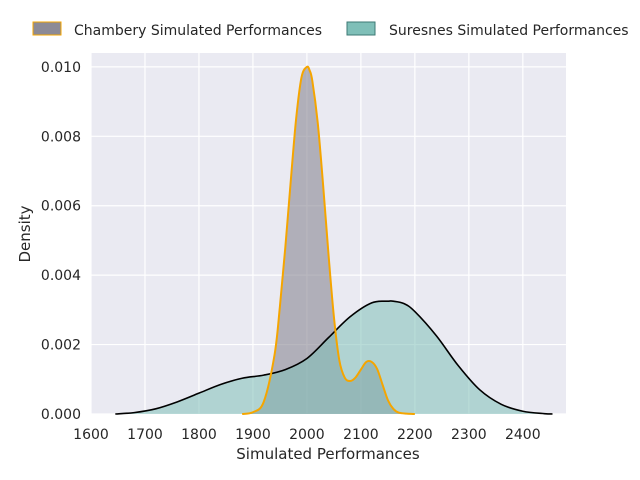  What do you see at coordinates (47, 28) in the screenshot?
I see `legend-swatch-chambery` at bounding box center [47, 28].